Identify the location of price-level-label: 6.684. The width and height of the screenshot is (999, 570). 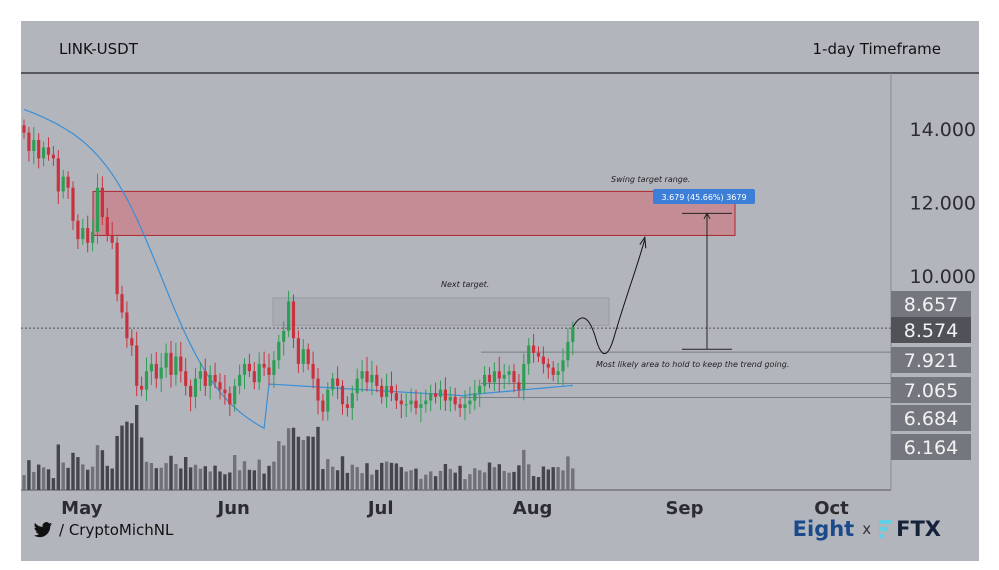
(931, 419).